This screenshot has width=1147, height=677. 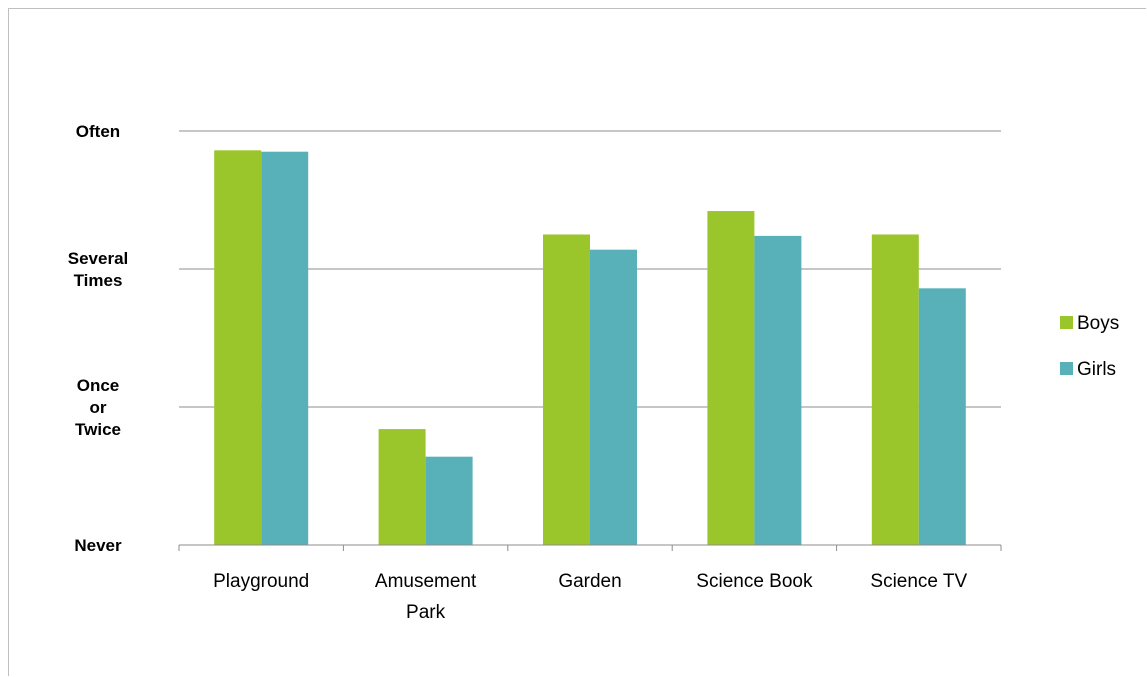 I want to click on x-tick-label: Science Book, so click(x=754, y=581).